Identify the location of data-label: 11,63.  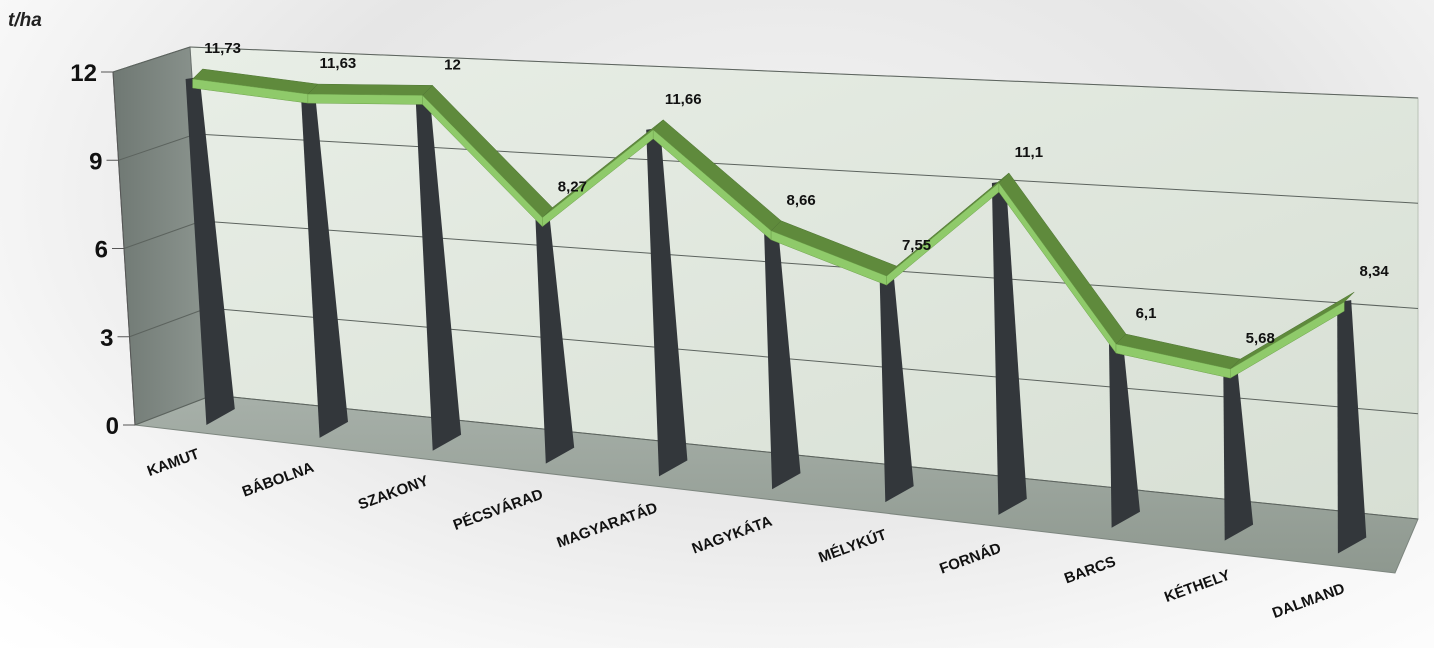
(338, 63).